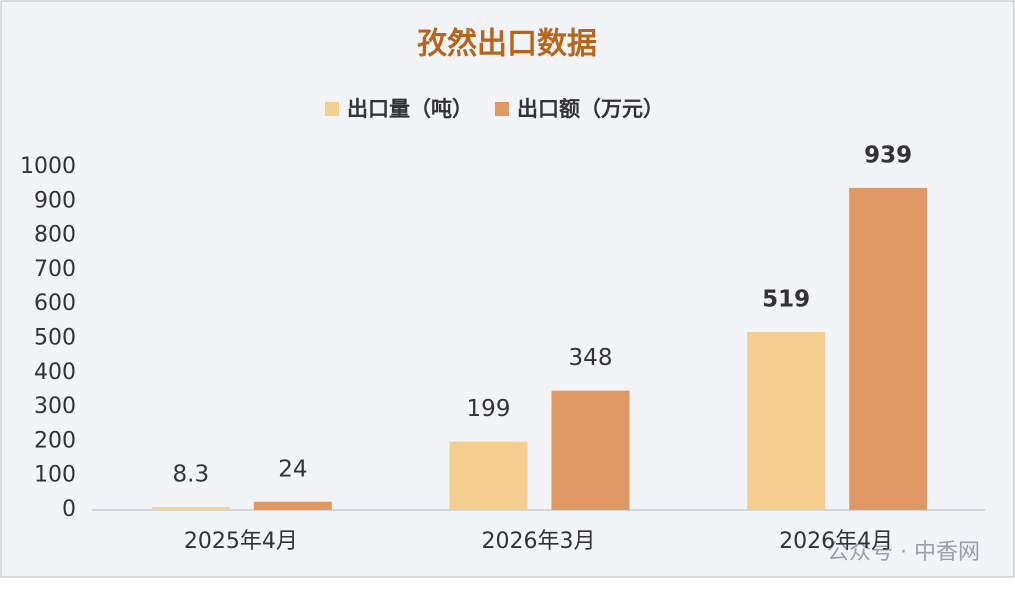 Image resolution: width=1015 pixels, height=595 pixels. What do you see at coordinates (507, 44) in the screenshot?
I see `chart-title: 孜然出口数据` at bounding box center [507, 44].